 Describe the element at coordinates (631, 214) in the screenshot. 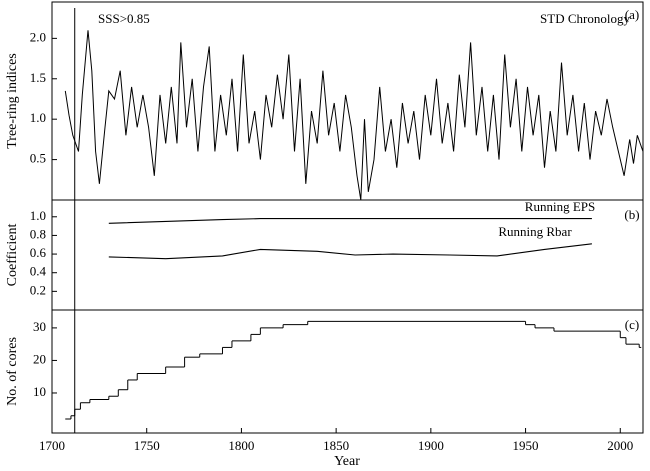

I see `panel-label: (b)` at that location.